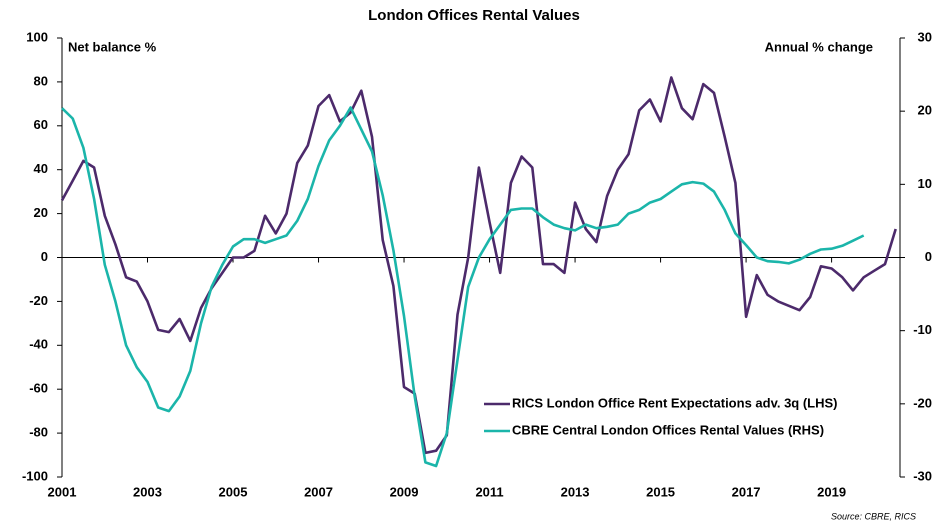 The image size is (948, 524). Describe the element at coordinates (233, 491) in the screenshot. I see `x-tick-label: 2005` at that location.